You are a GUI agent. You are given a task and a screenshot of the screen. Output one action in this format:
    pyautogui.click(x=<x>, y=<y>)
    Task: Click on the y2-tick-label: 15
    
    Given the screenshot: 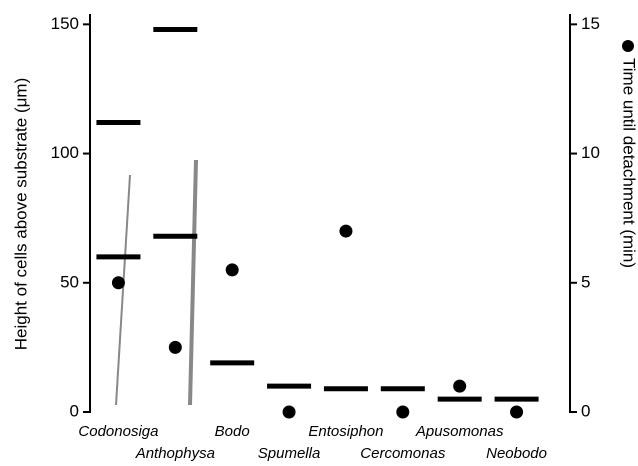 What is the action you would take?
    pyautogui.click(x=590, y=23)
    